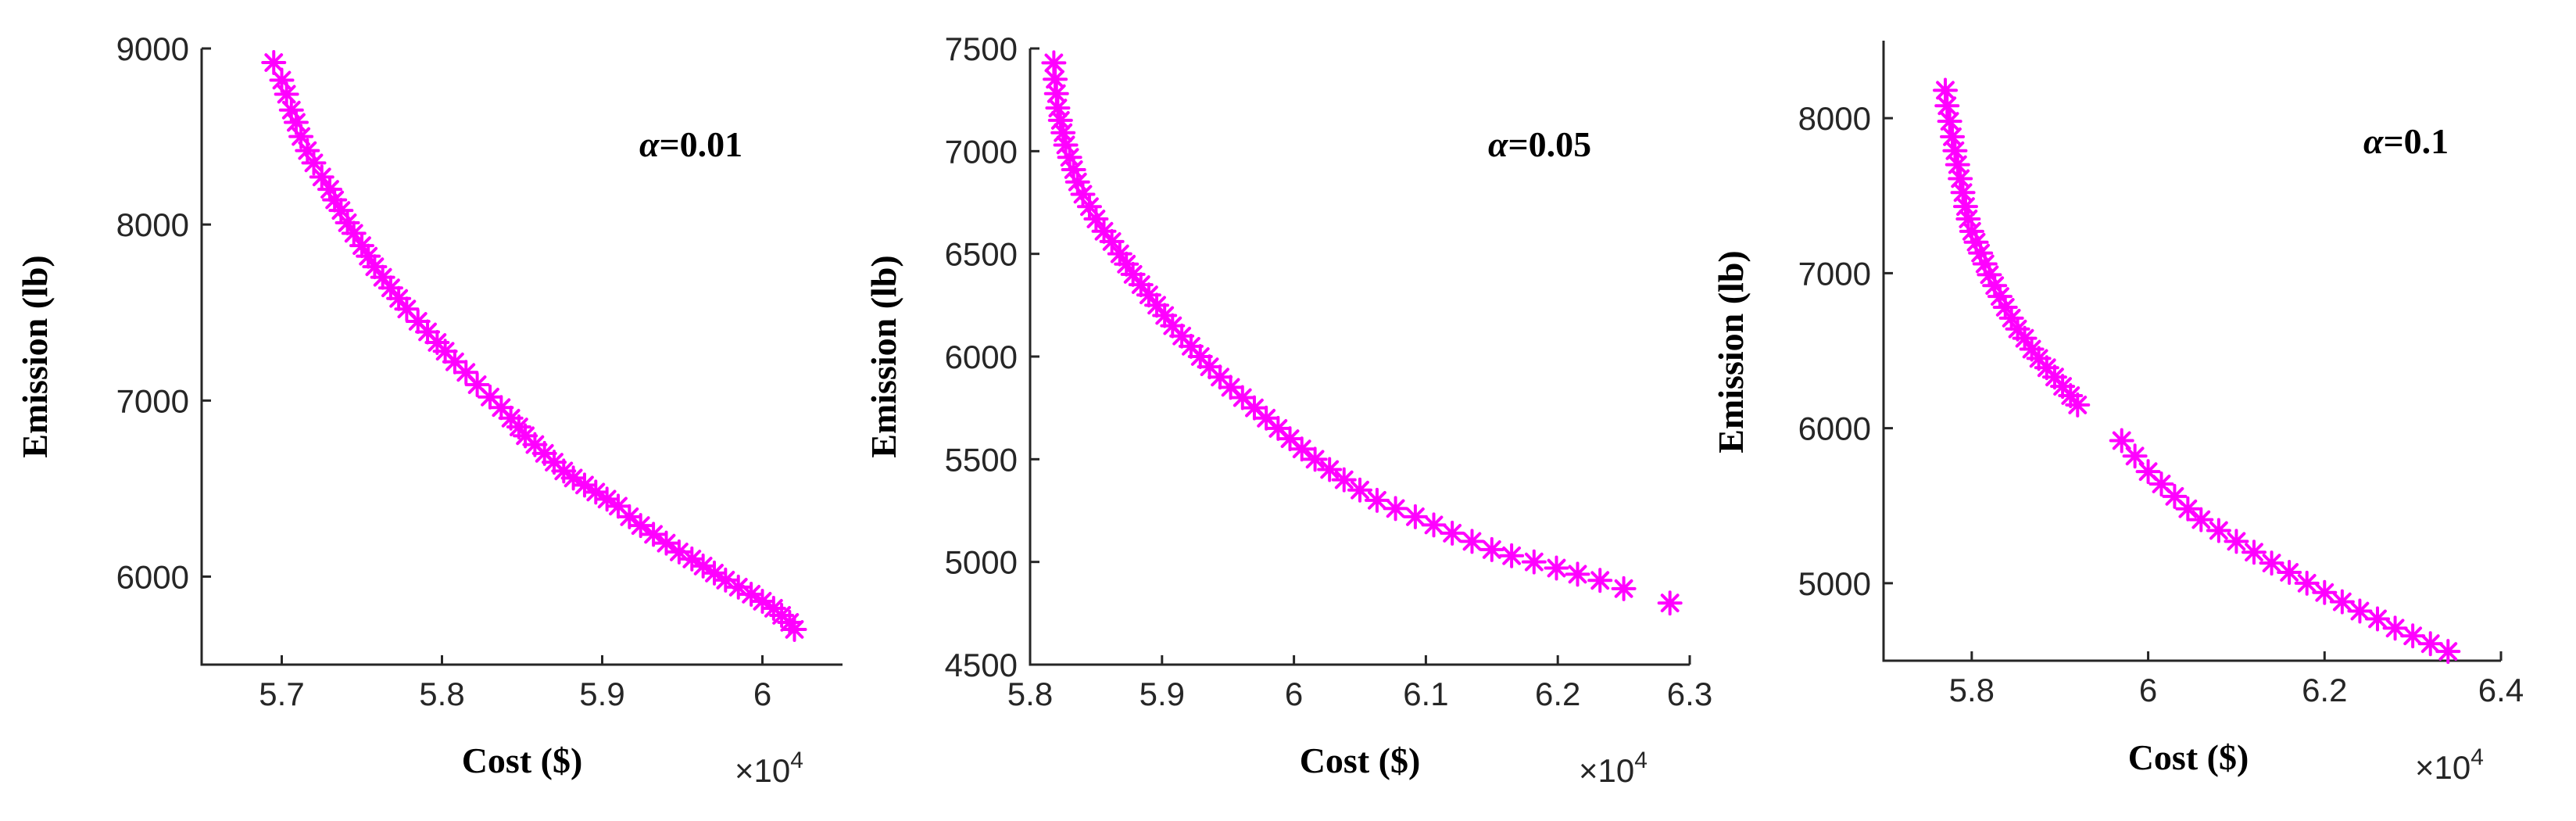  I want to click on y-tick-label: 9000, so click(152, 48).